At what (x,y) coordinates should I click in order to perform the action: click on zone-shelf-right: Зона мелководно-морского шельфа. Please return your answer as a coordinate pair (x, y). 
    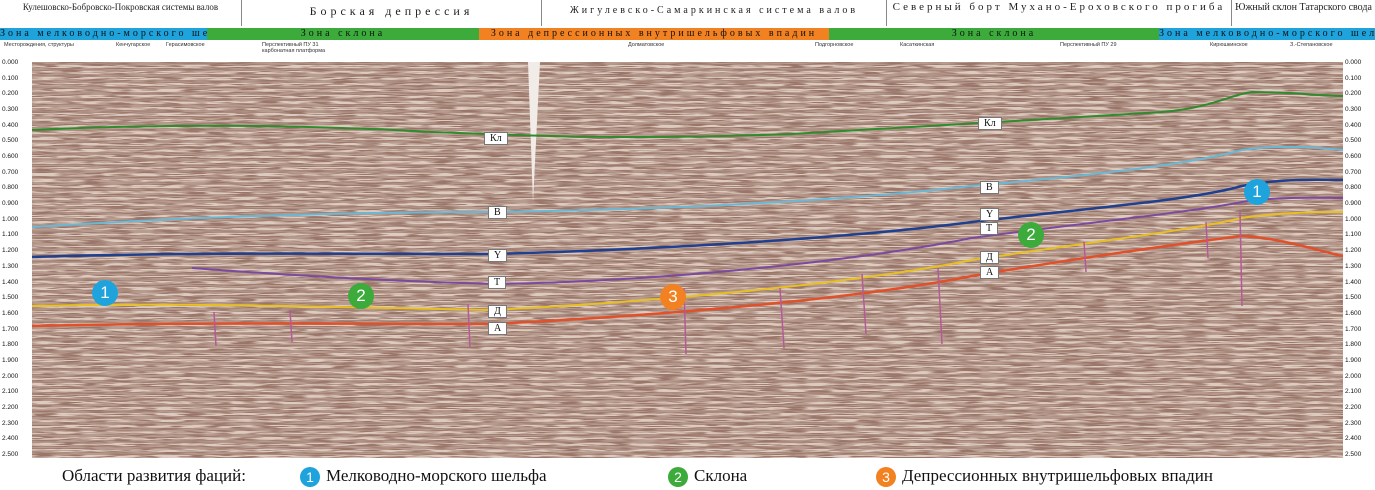
    Looking at the image, I should click on (1267, 34).